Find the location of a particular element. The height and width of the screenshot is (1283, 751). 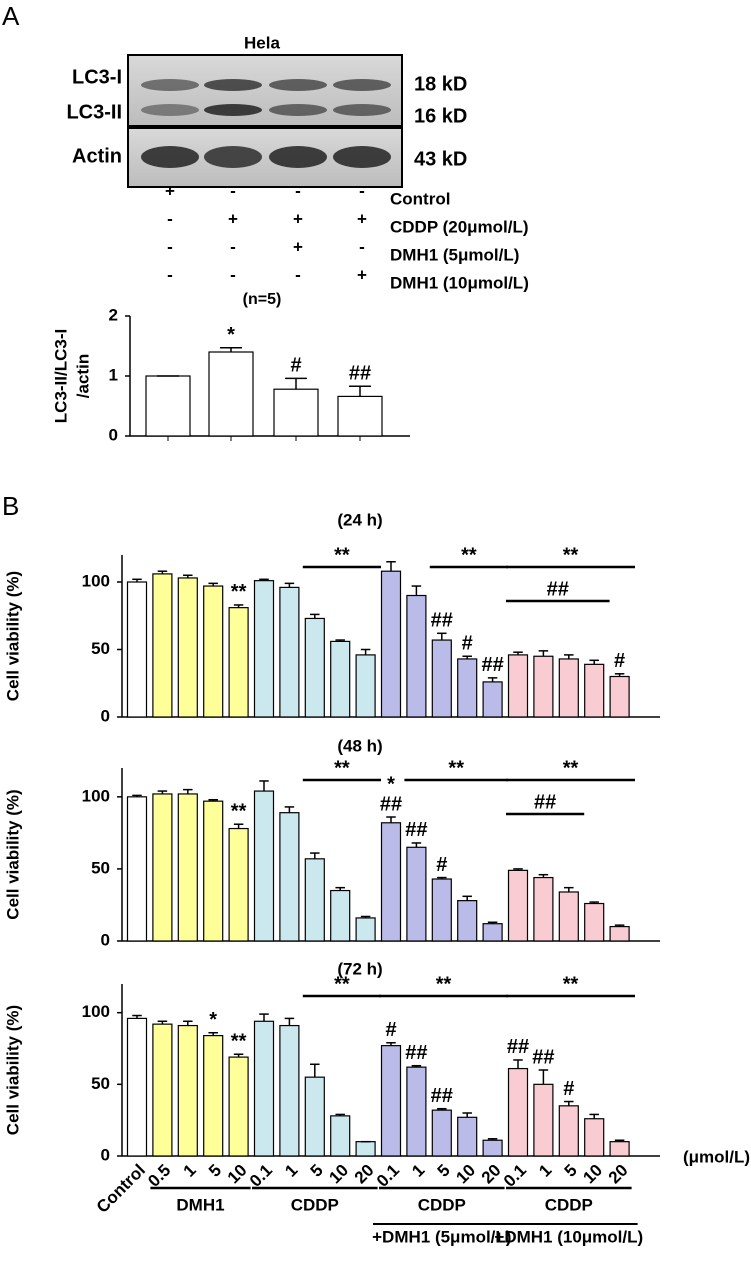

group-sublabel: +DMH1 (5μmol/L) is located at coordinates (441, 1236).